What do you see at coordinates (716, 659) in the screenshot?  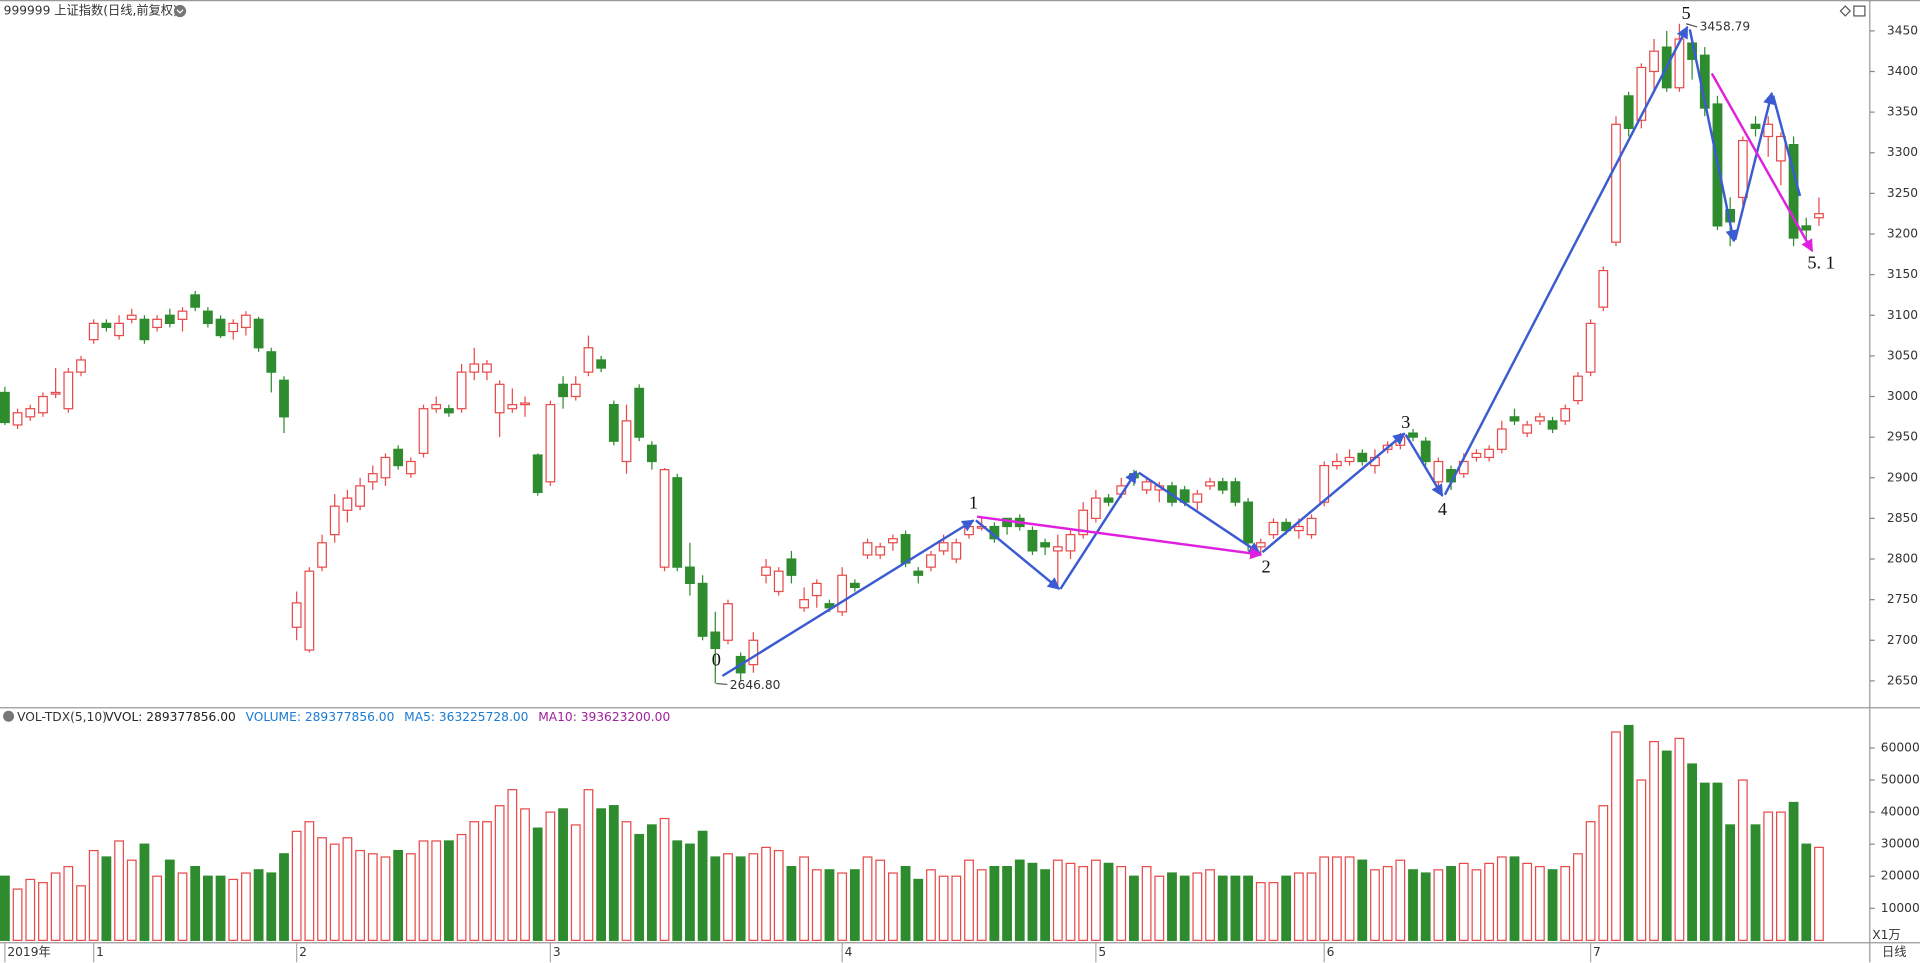 I see `wave-label: 0` at bounding box center [716, 659].